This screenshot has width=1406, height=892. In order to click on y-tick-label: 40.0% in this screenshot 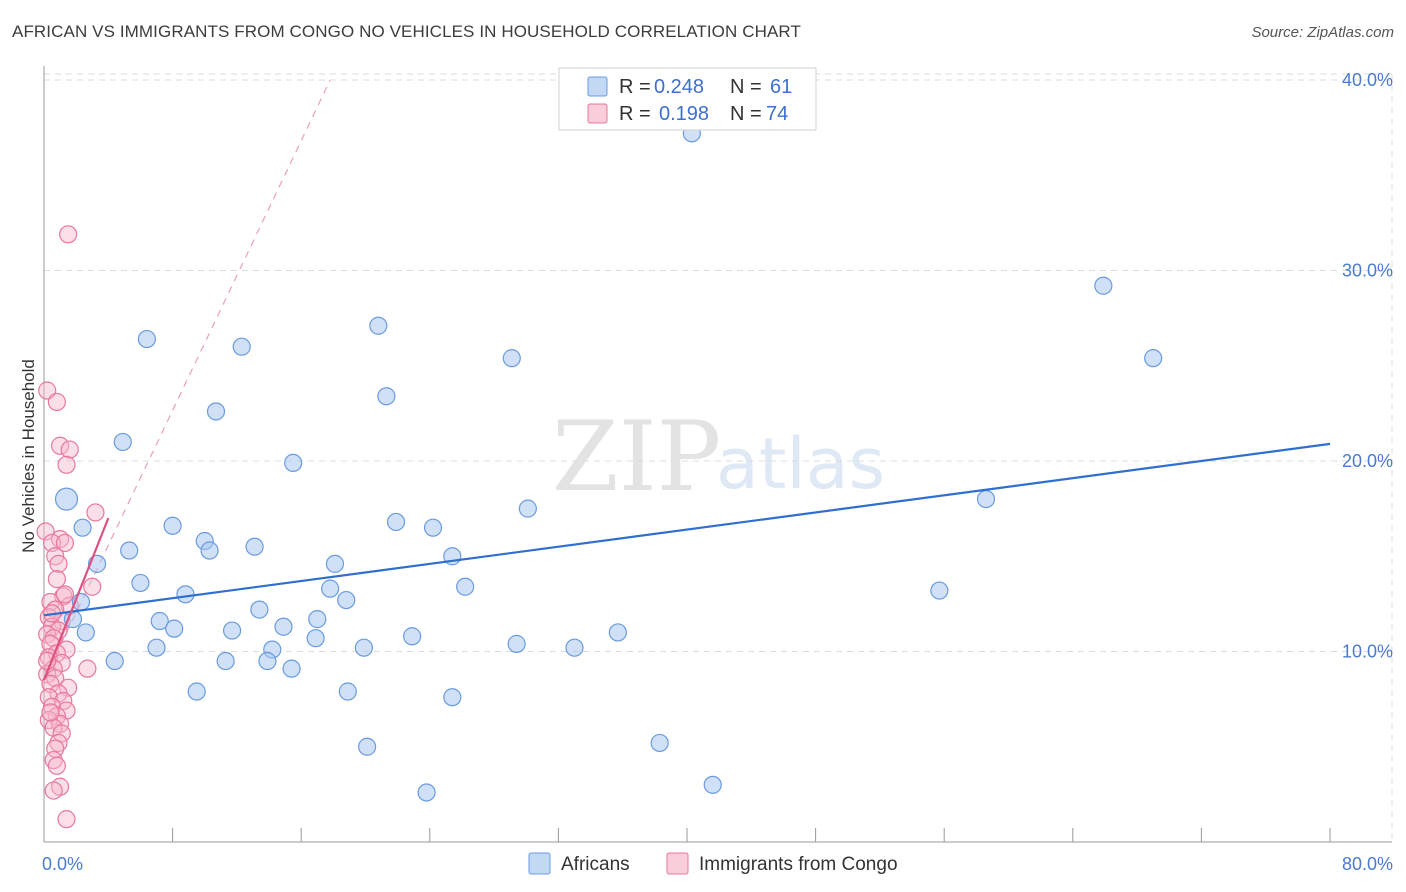, I will do `click(1367, 80)`.